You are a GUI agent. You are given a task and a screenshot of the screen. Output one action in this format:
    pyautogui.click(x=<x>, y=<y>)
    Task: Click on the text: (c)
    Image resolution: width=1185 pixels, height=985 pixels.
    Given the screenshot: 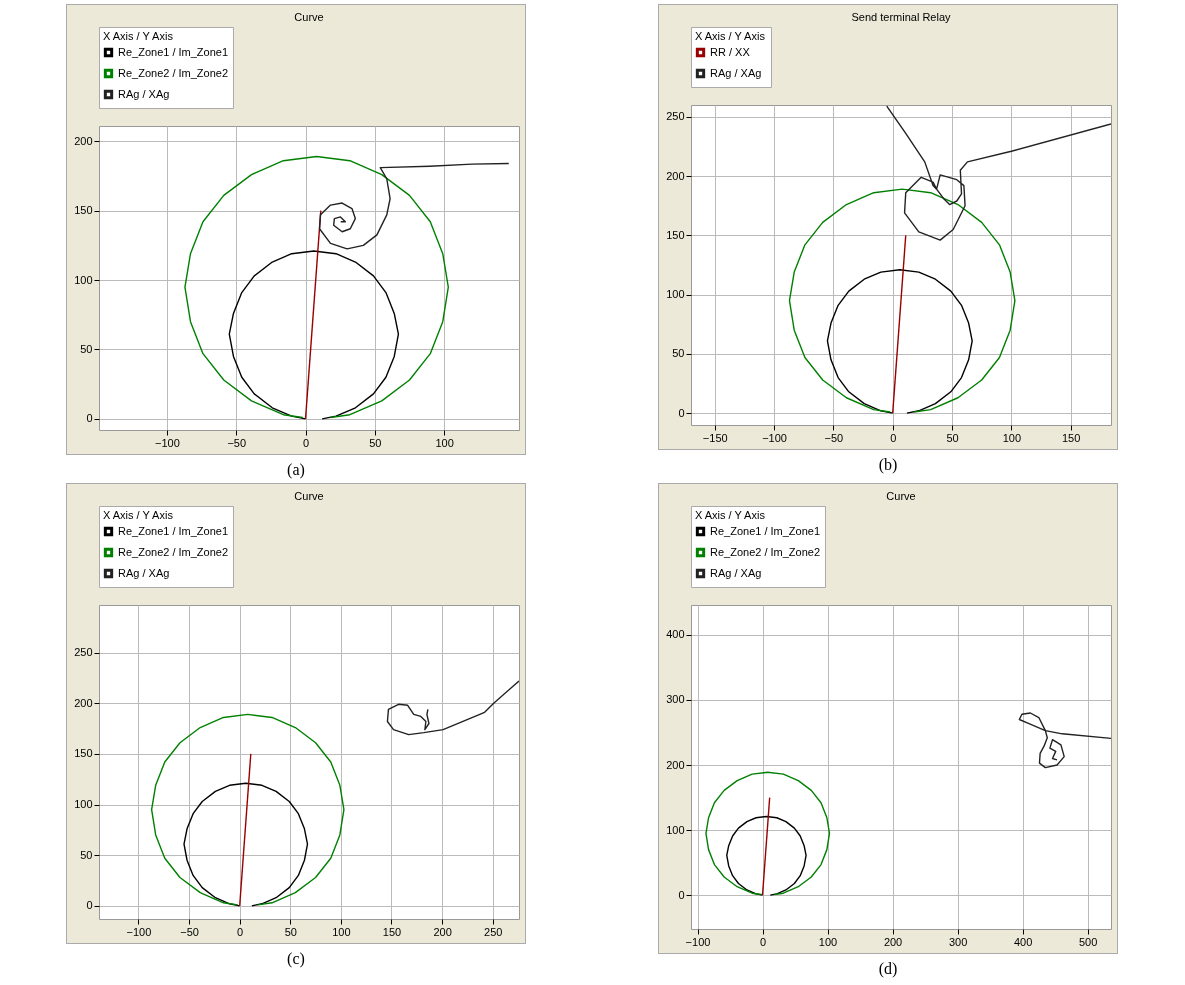 What is the action you would take?
    pyautogui.click(x=296, y=959)
    